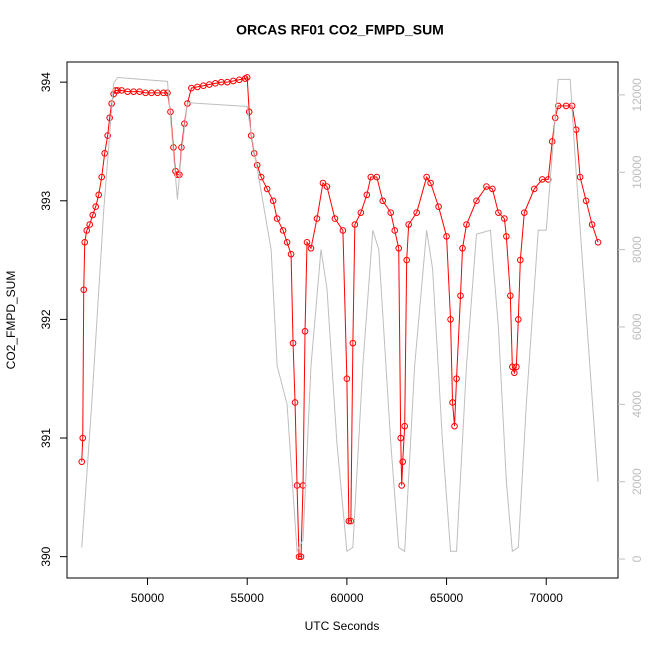 The width and height of the screenshot is (650, 655). I want to click on y2-tick-label: 2000, so click(637, 481).